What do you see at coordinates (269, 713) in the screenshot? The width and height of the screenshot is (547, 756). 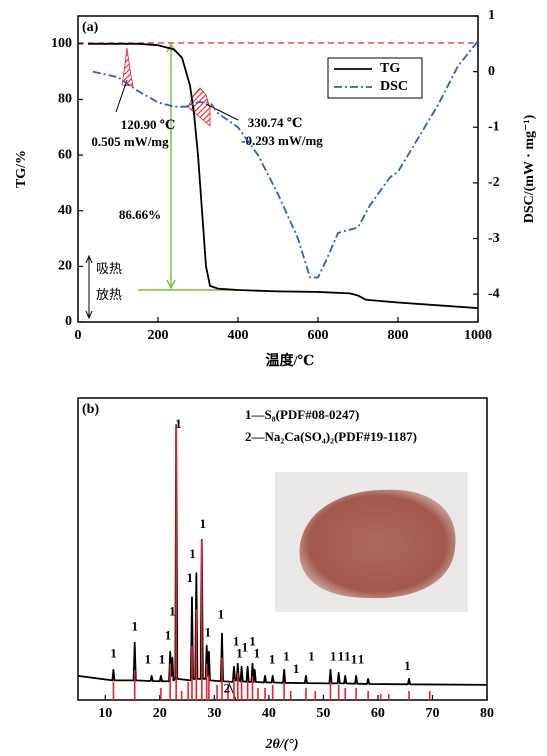 I see `x-tick-label: 40` at bounding box center [269, 713].